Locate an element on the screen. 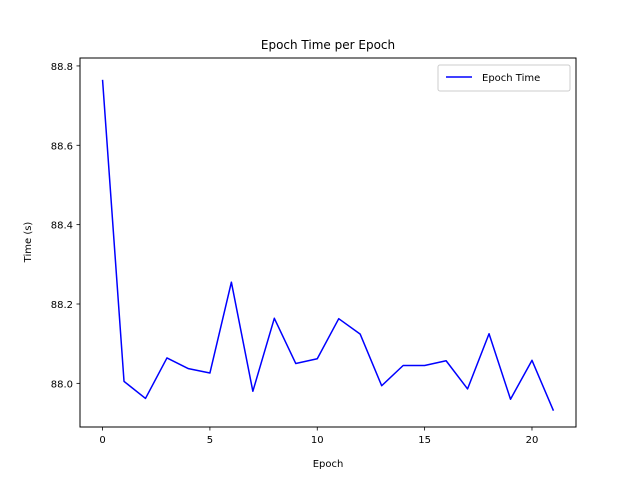 This screenshot has width=640, height=480. y-axis-label: Time (s) is located at coordinates (28, 243).